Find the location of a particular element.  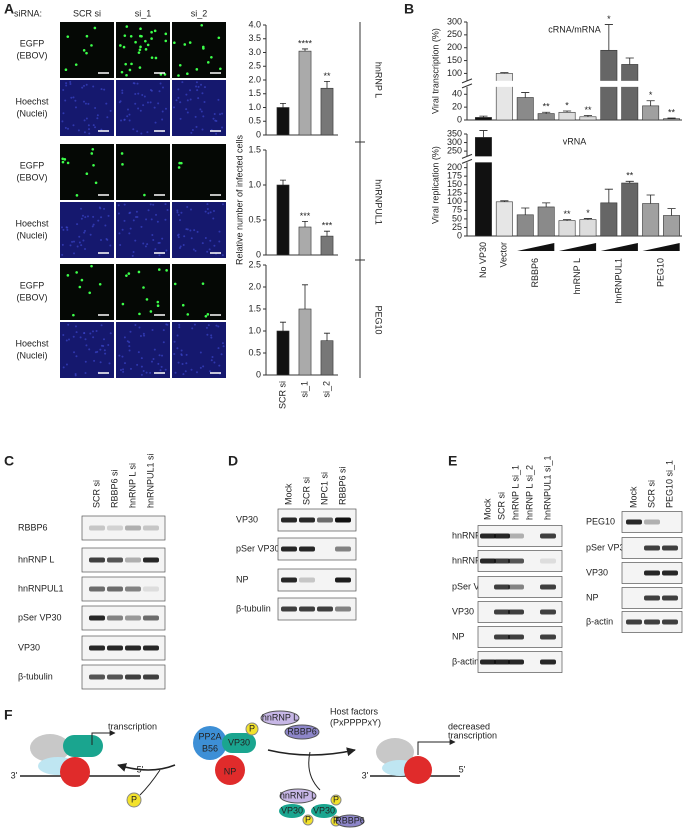

y-tick-label: 200 is located at coordinates (454, 47).